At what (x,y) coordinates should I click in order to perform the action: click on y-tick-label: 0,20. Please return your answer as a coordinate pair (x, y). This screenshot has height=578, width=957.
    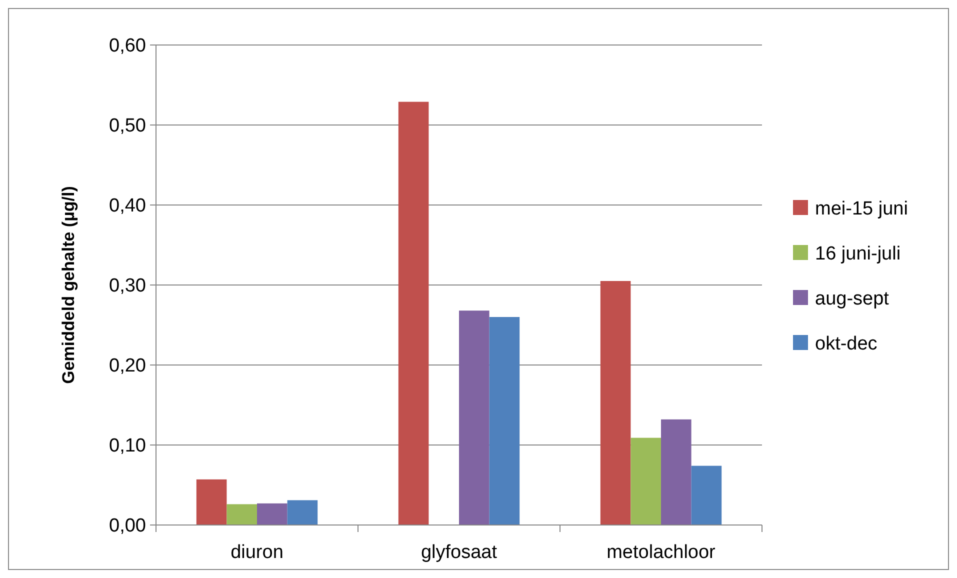
    Looking at the image, I should click on (127, 366).